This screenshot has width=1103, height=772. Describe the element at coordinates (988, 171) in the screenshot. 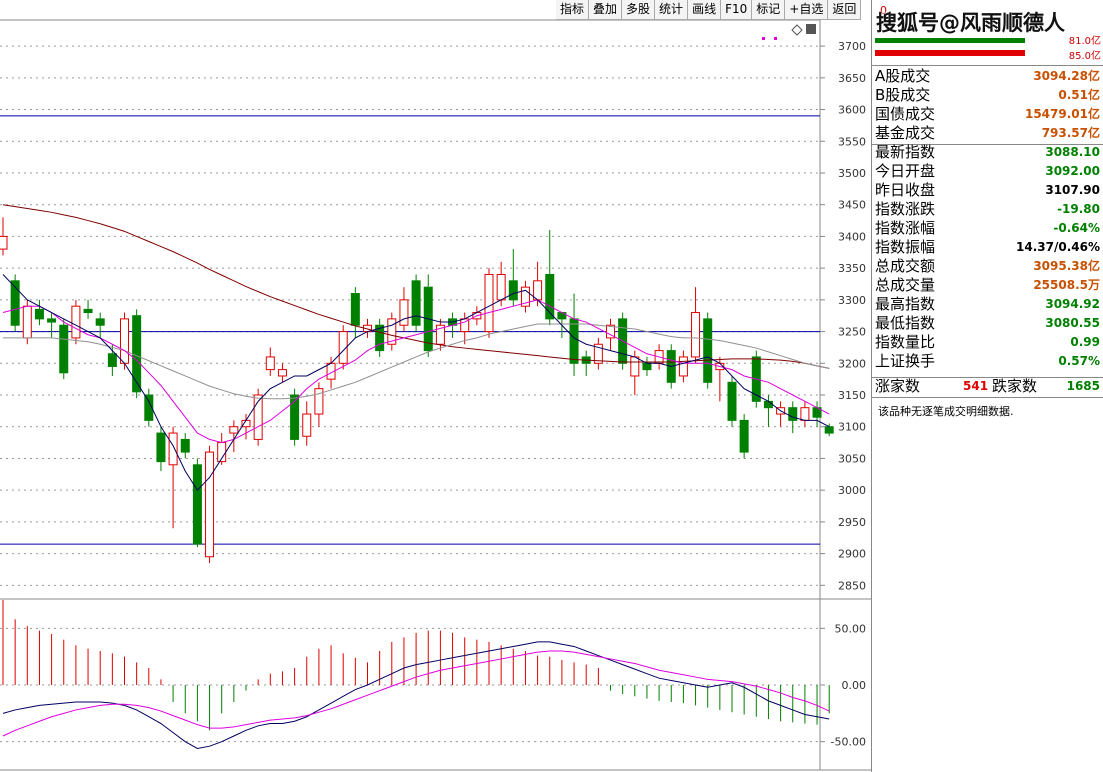

I see `stat-row: 今日开盘 3092.00` at that location.